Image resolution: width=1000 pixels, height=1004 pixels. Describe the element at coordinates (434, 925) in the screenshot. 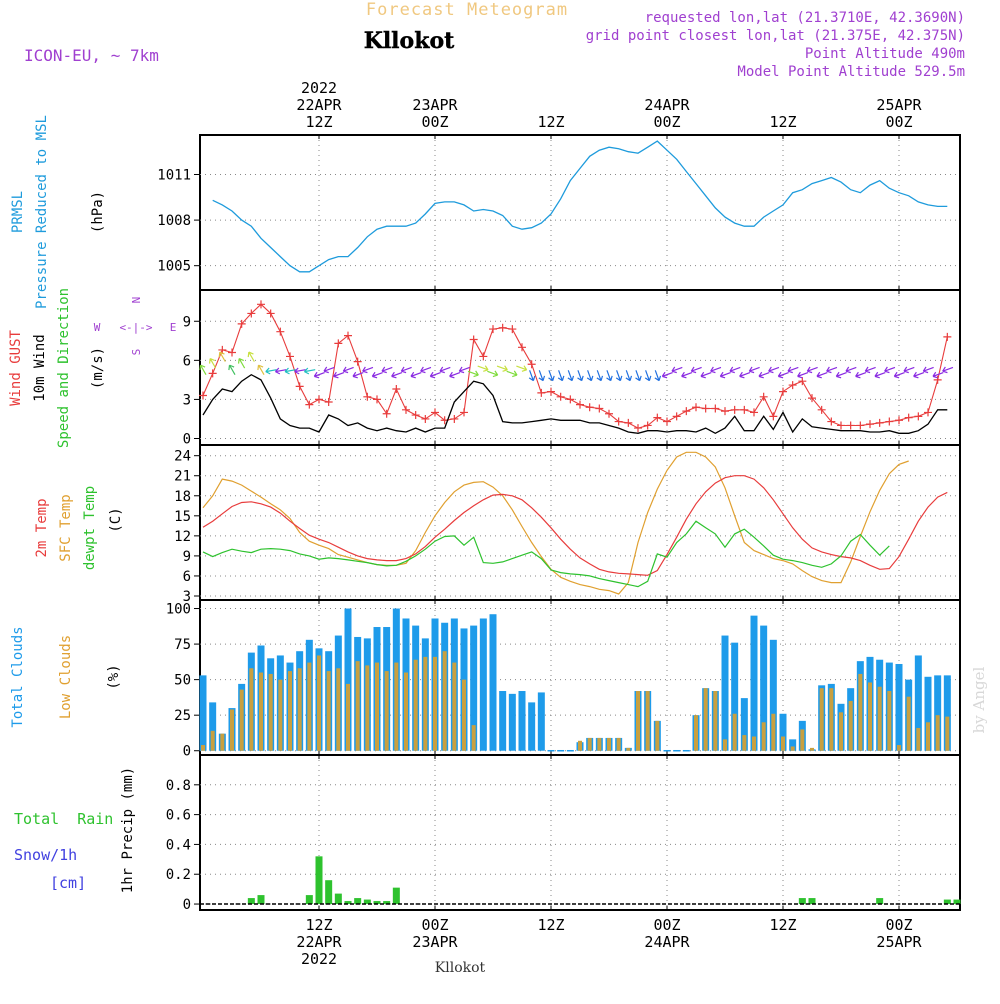

I see `time-label-bottom: 00Z` at that location.